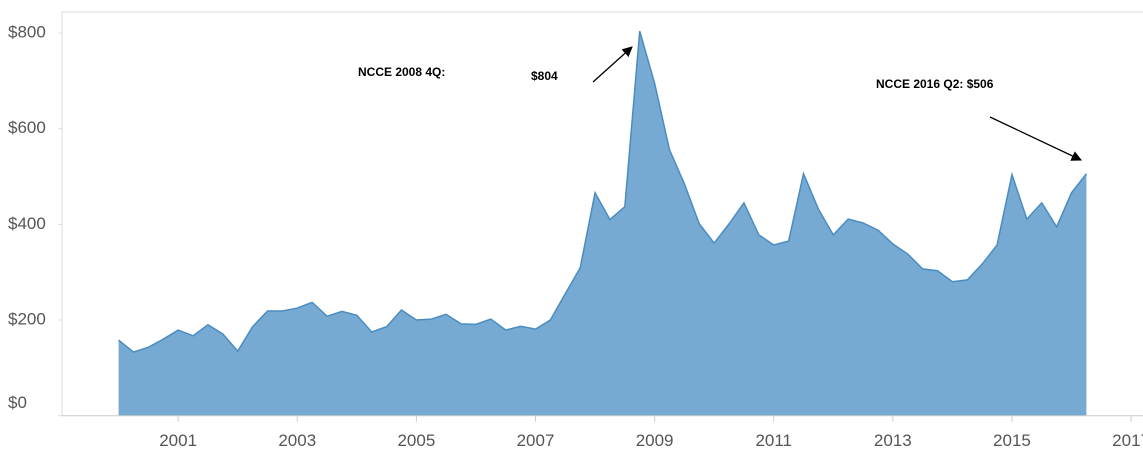 This screenshot has width=1143, height=449. Describe the element at coordinates (27, 127) in the screenshot. I see `y-tick-label: $600` at that location.